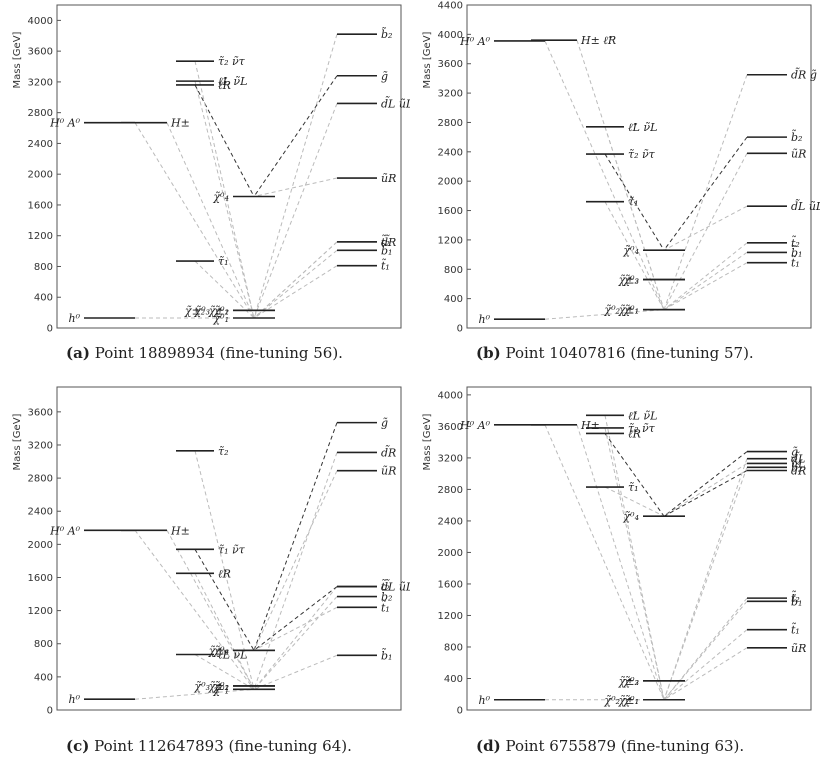  I want to click on particle-label: χ̃⁰₃, so click(631, 681).